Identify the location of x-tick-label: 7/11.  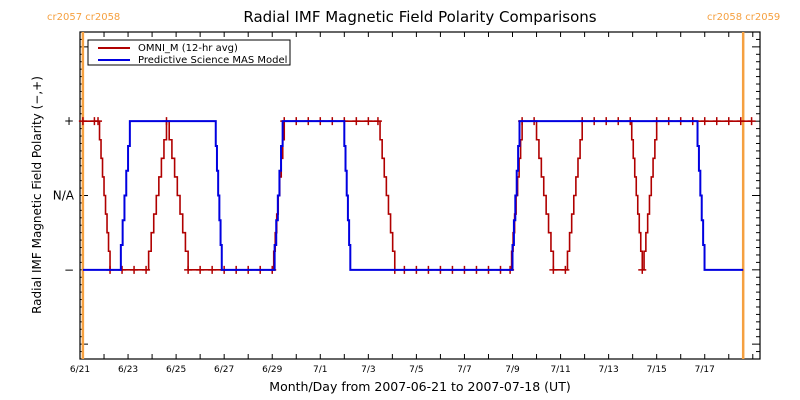
(560, 370).